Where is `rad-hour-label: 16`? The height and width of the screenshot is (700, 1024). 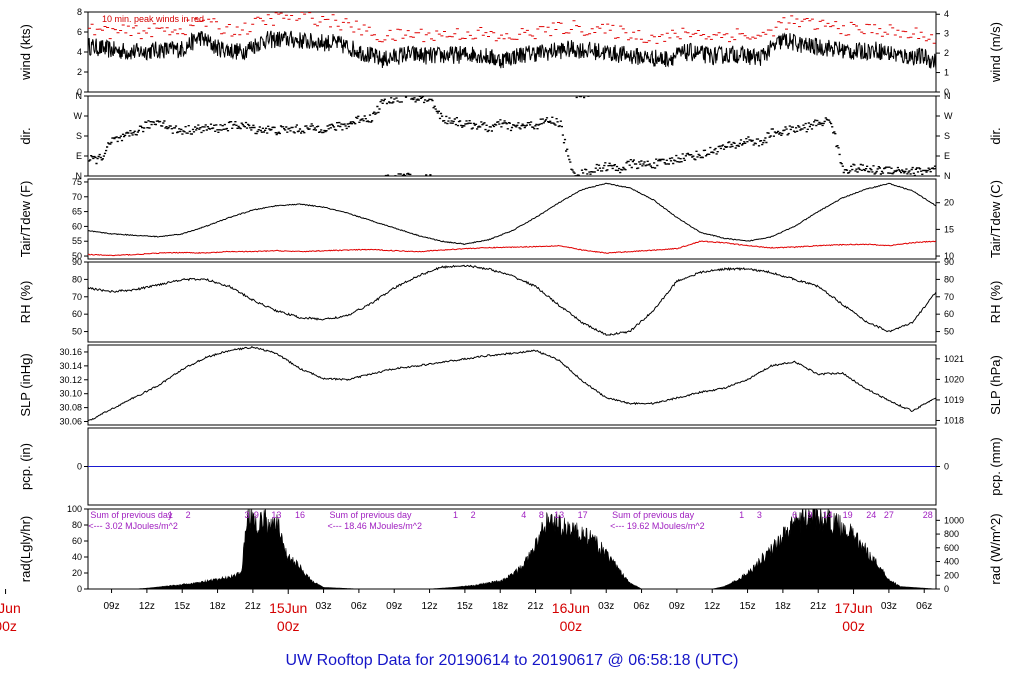 rad-hour-label: 16 is located at coordinates (300, 515).